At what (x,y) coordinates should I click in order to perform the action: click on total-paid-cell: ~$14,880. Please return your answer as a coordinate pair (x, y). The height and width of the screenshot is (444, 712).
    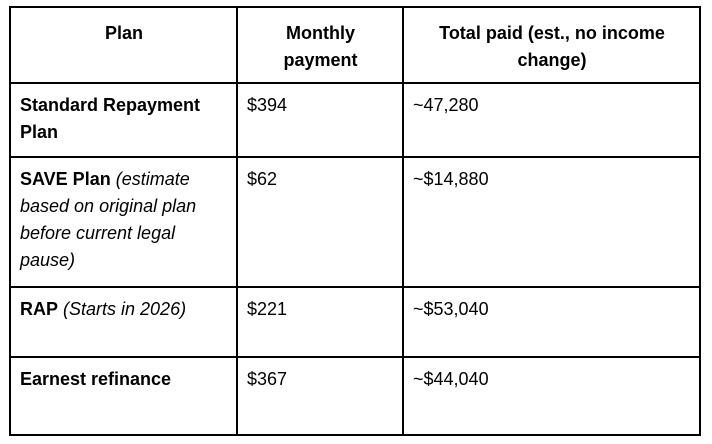
    Looking at the image, I should click on (551, 222).